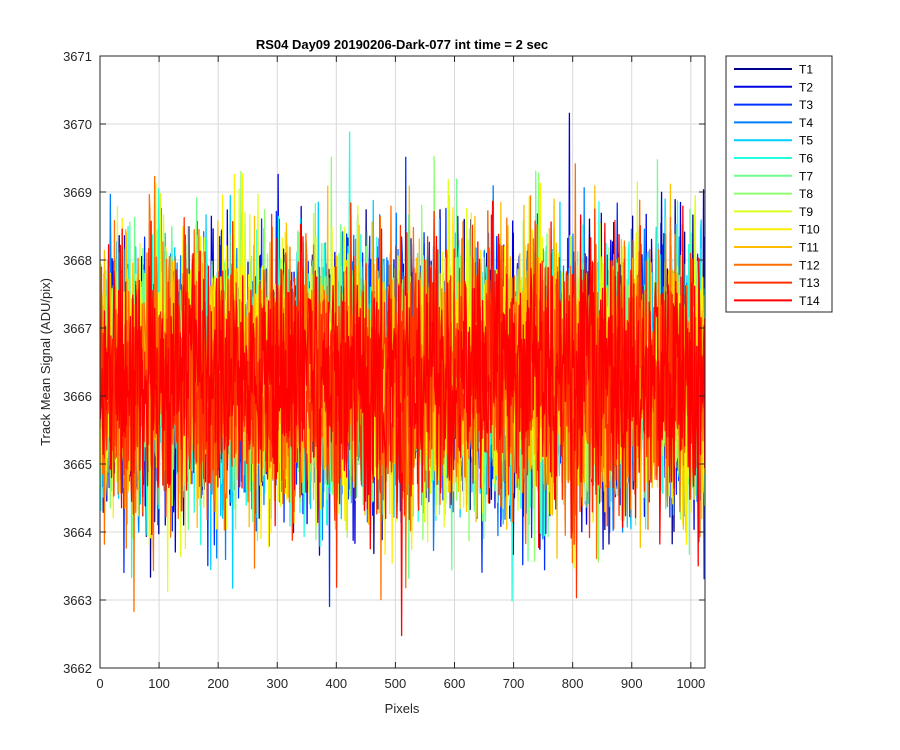 The image size is (900, 750). What do you see at coordinates (77, 362) in the screenshot?
I see `y-tick-labels: 3662 3663 3664 3665 3666 3667 3668 3669 3670 3671` at bounding box center [77, 362].